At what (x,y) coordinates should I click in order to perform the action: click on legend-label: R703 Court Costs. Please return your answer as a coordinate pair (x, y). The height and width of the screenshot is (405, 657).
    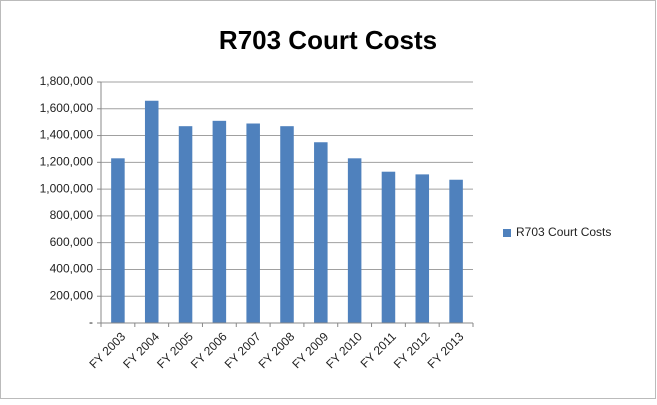
    Looking at the image, I should click on (563, 232).